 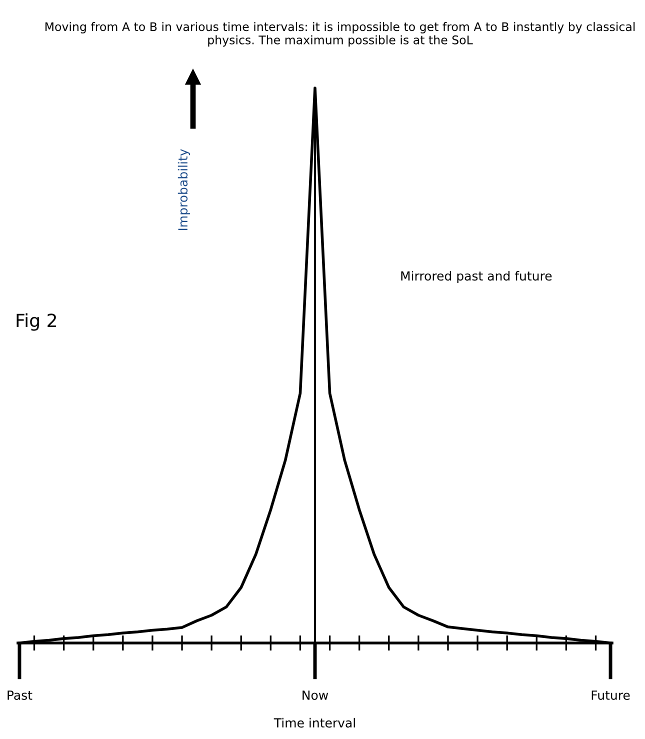 I want to click on x-tick-label: Now, so click(x=315, y=695).